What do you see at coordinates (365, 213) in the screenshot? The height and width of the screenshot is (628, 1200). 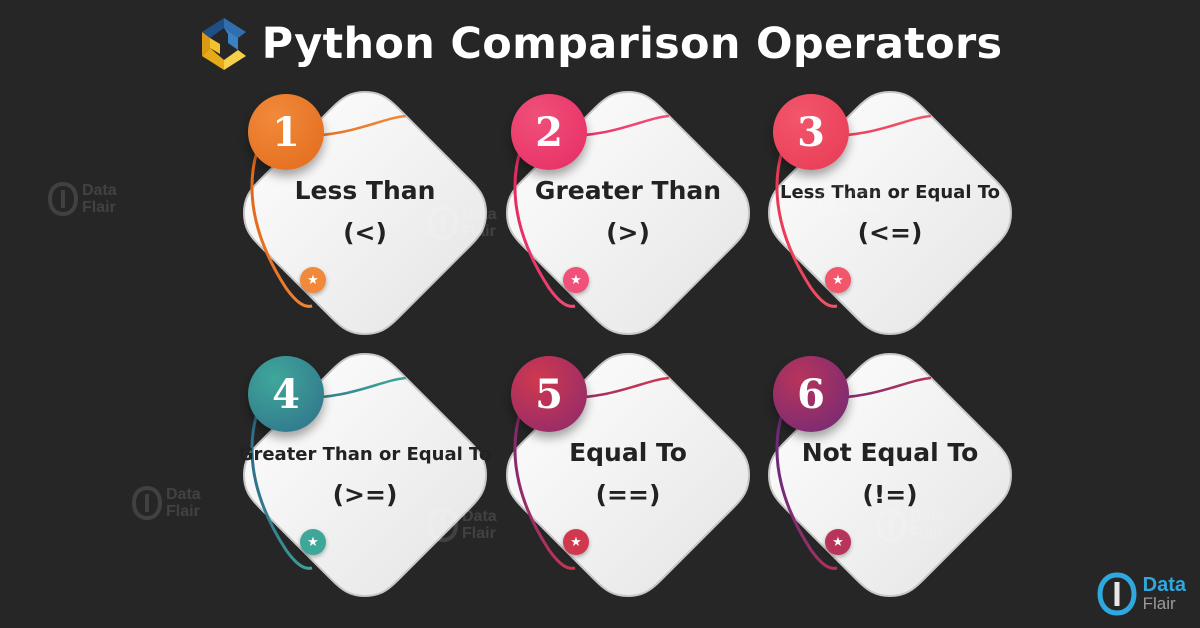 I see `operator-card: 1 Less Than (<) ★` at bounding box center [365, 213].